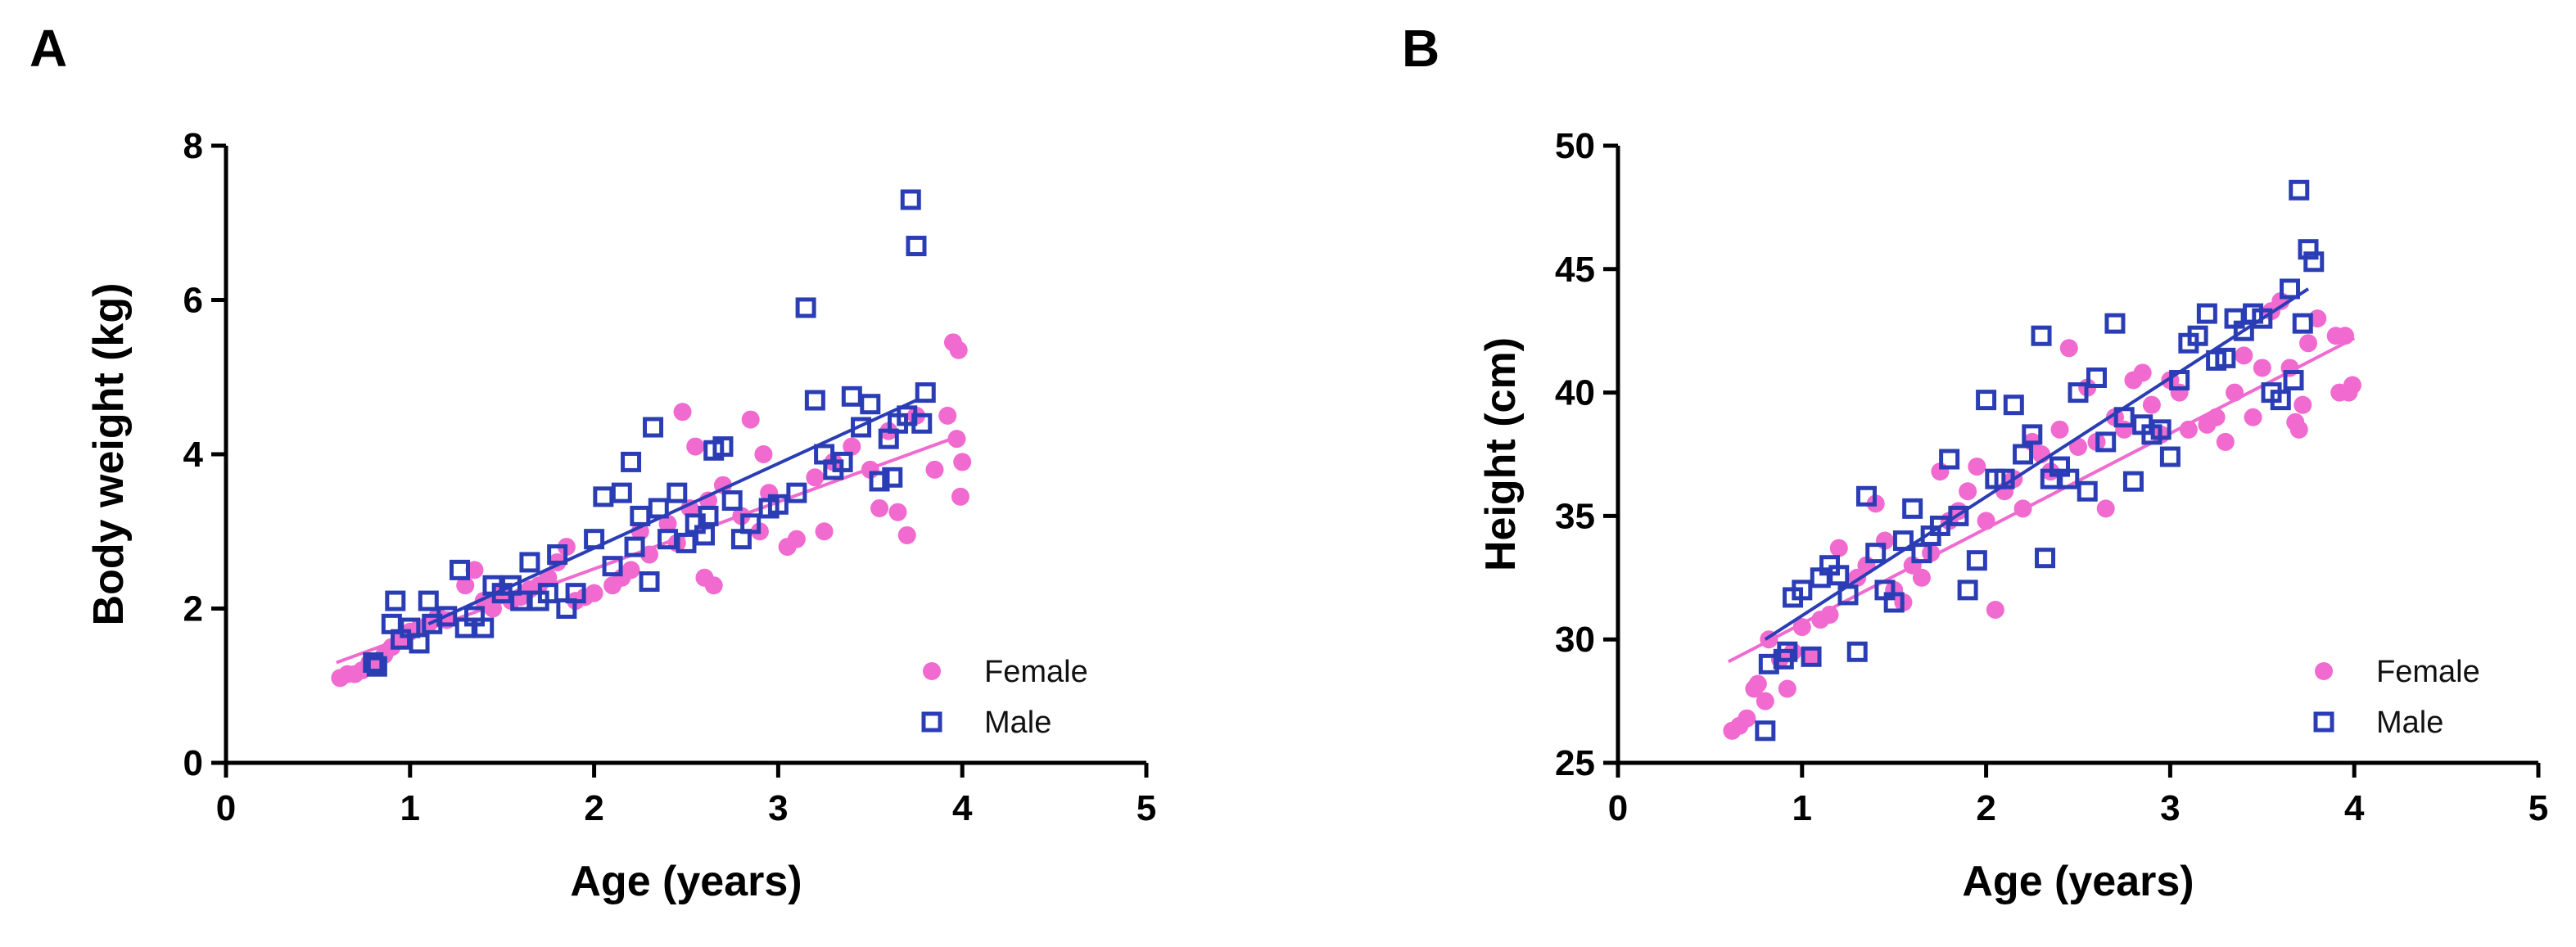 The height and width of the screenshot is (947, 2576). I want to click on chart0-x-tick-label: 2, so click(593, 808).